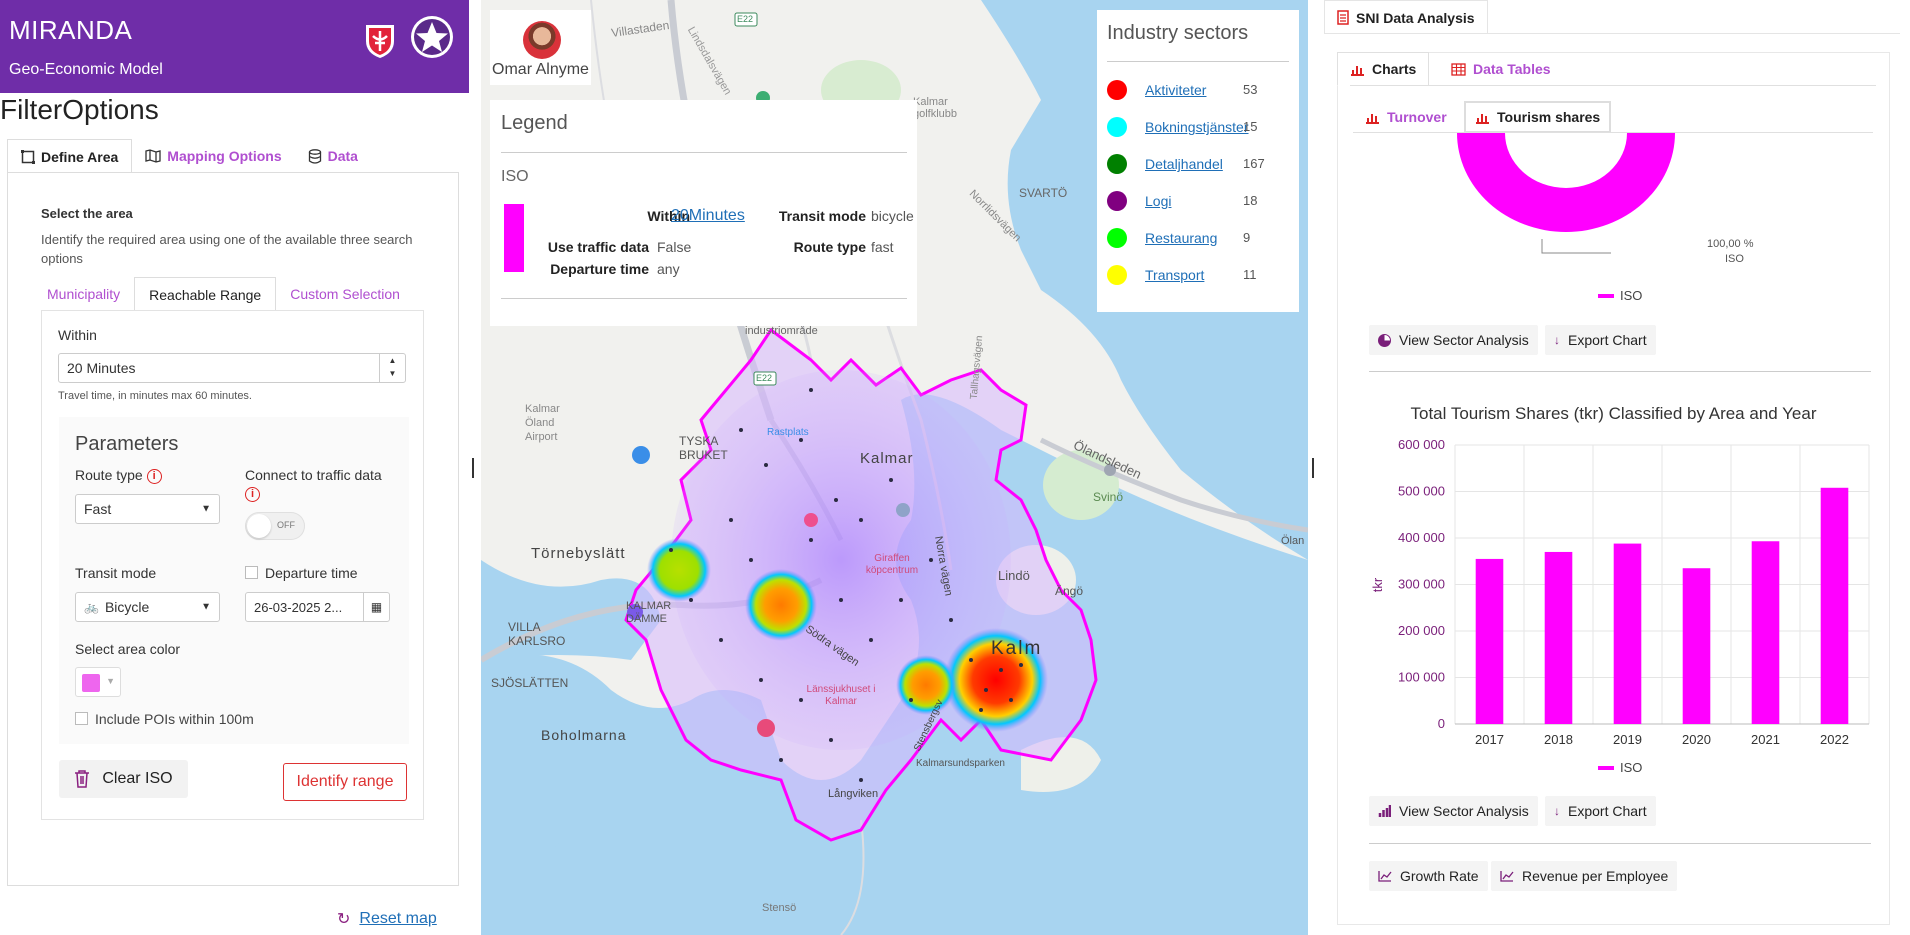  I want to click on industry-name: Restaurang, so click(1181, 238).